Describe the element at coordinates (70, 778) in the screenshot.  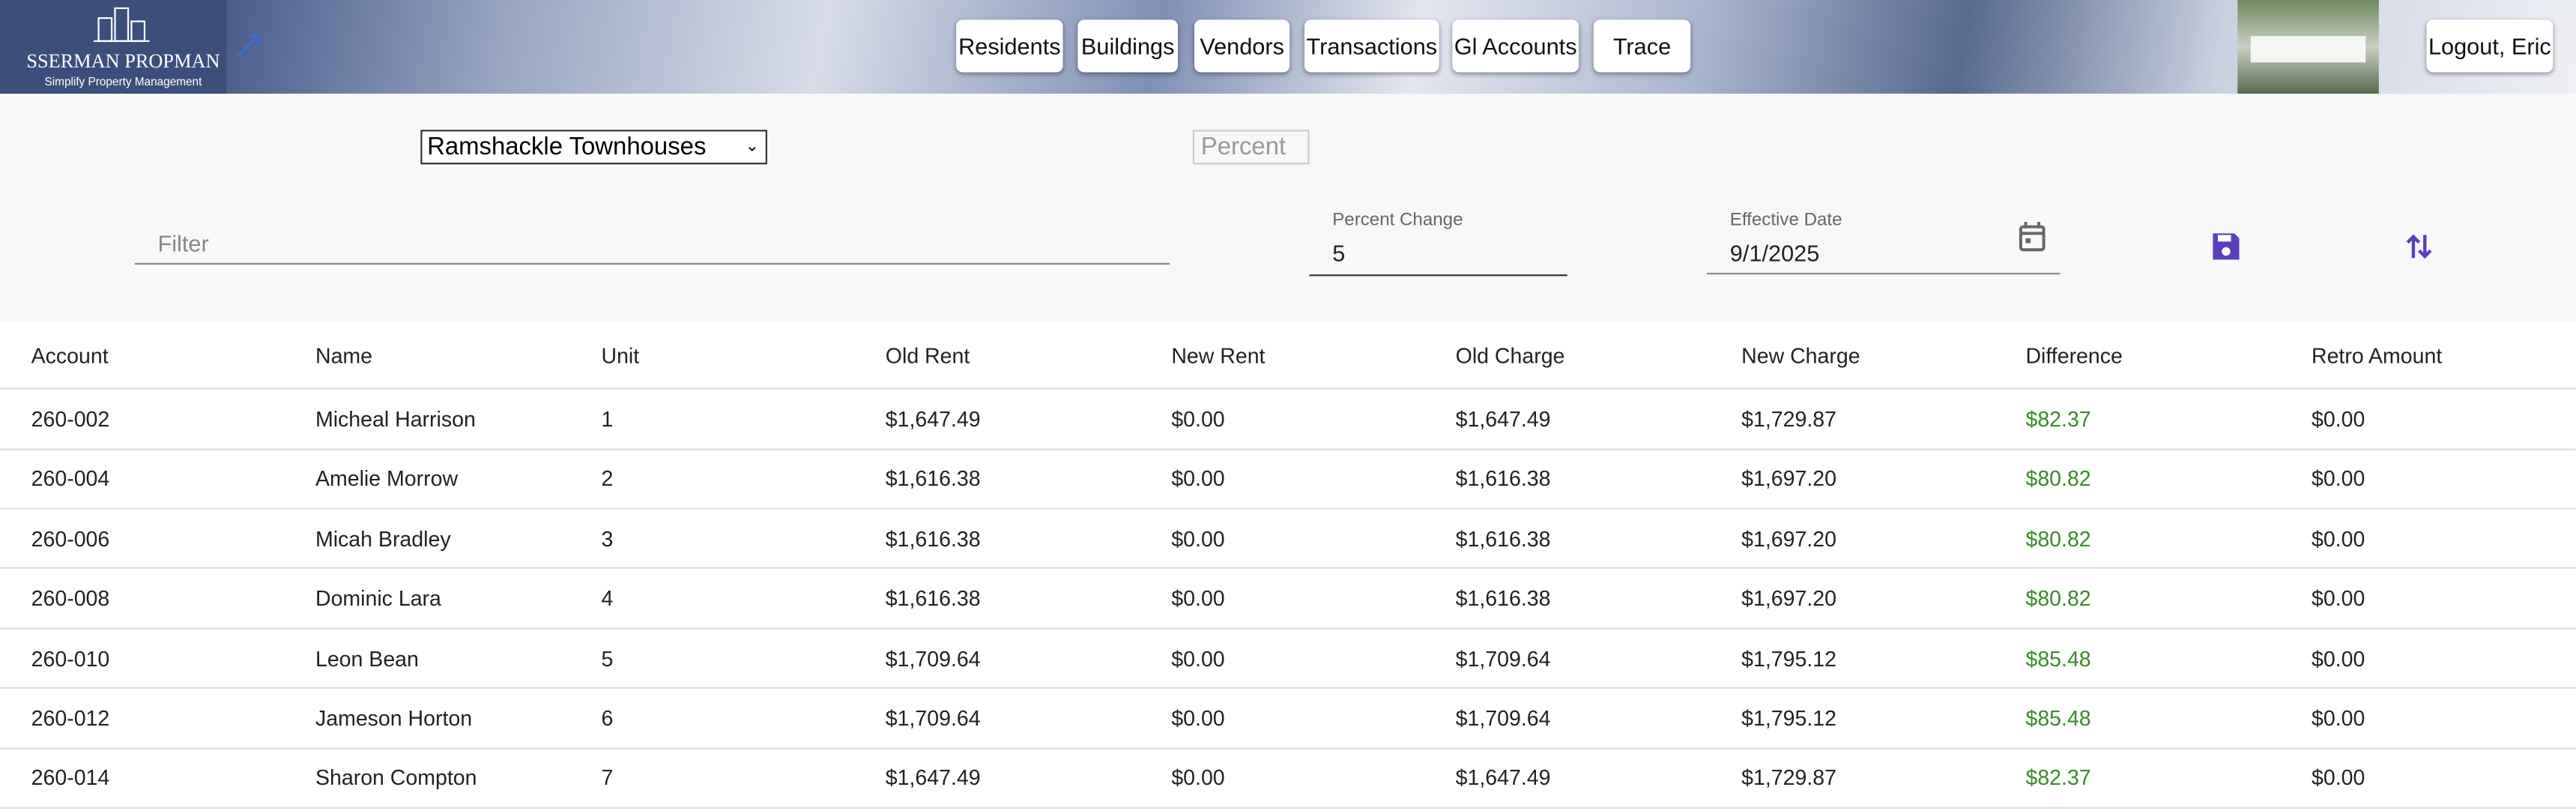
I see `table-cell: 260-014` at that location.